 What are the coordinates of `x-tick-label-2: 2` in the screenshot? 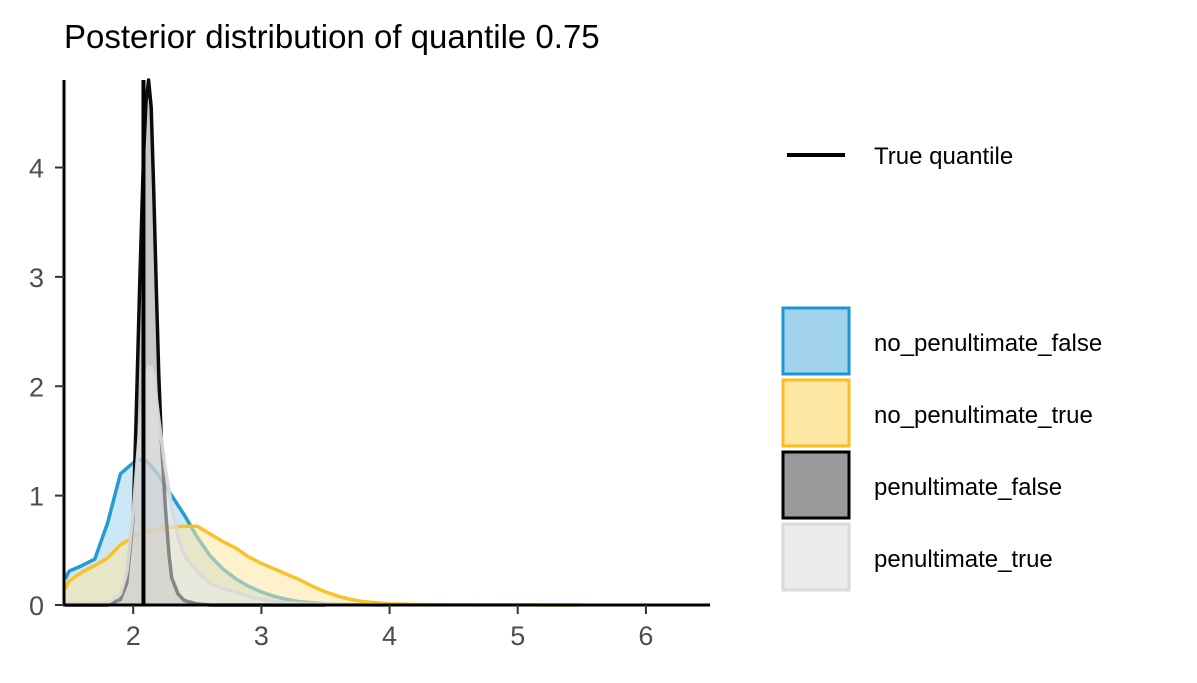 It's located at (133, 636).